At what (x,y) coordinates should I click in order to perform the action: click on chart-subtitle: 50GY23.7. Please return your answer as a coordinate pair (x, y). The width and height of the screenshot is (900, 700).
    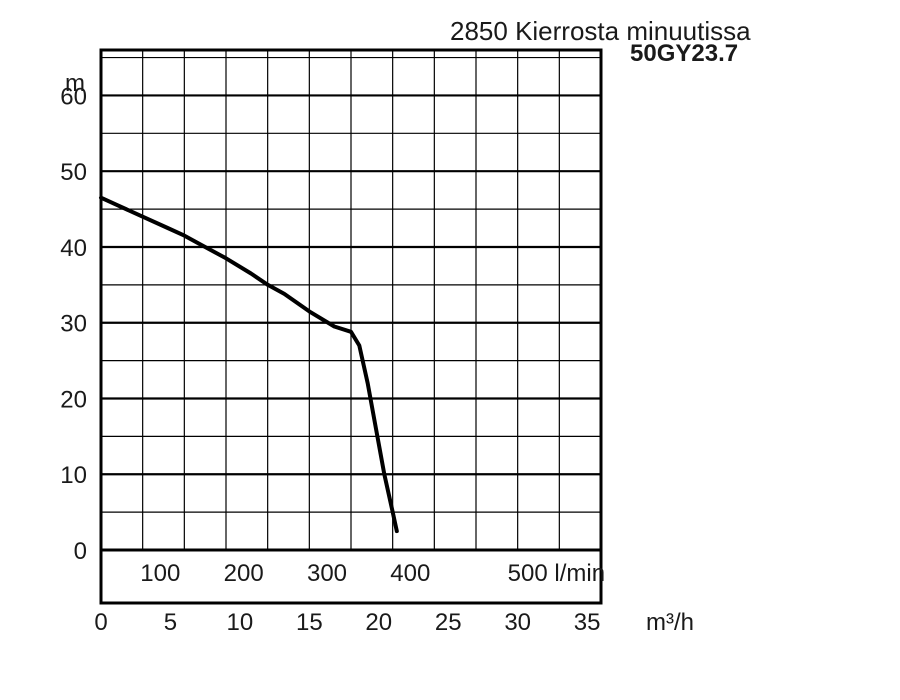
    Looking at the image, I should click on (684, 53).